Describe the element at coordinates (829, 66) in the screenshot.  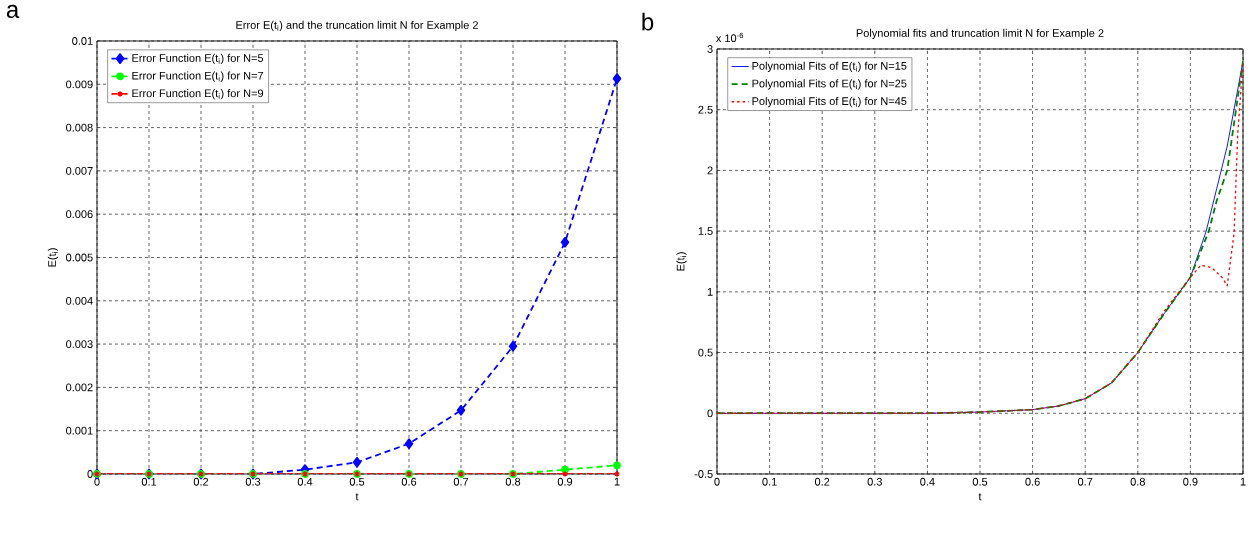
I see `legend-label: Polynomial Fits of E(t$_{i}$) for N=15` at that location.